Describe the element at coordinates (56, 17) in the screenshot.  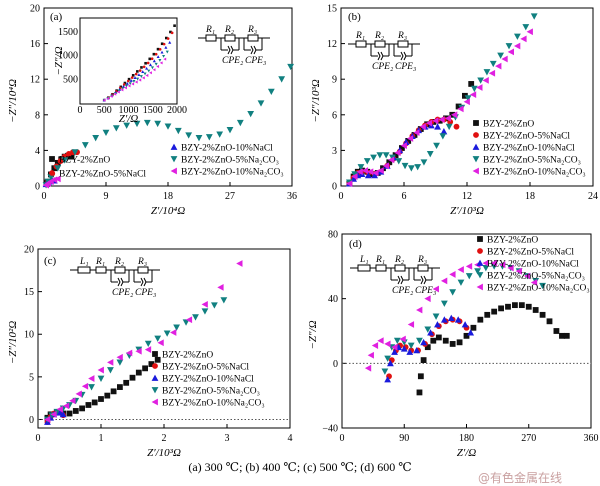
I see `panel-label: (a)` at that location.